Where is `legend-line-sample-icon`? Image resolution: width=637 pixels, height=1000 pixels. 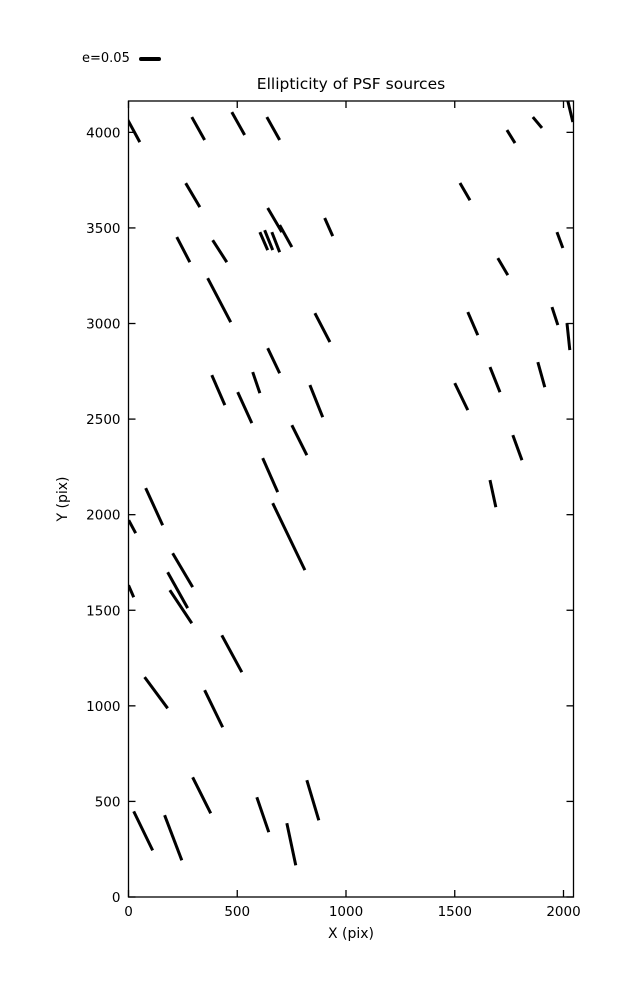
legend-line-sample-icon is located at coordinates (149, 59).